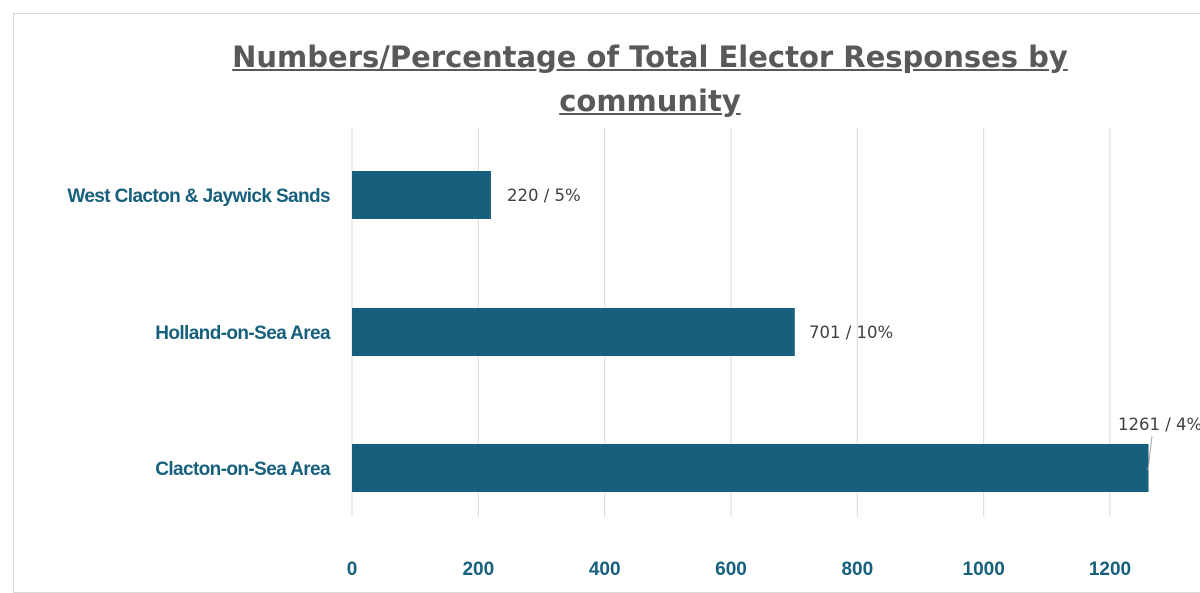  What do you see at coordinates (243, 469) in the screenshot?
I see `category-label-2: Clacton-on-Sea Area` at bounding box center [243, 469].